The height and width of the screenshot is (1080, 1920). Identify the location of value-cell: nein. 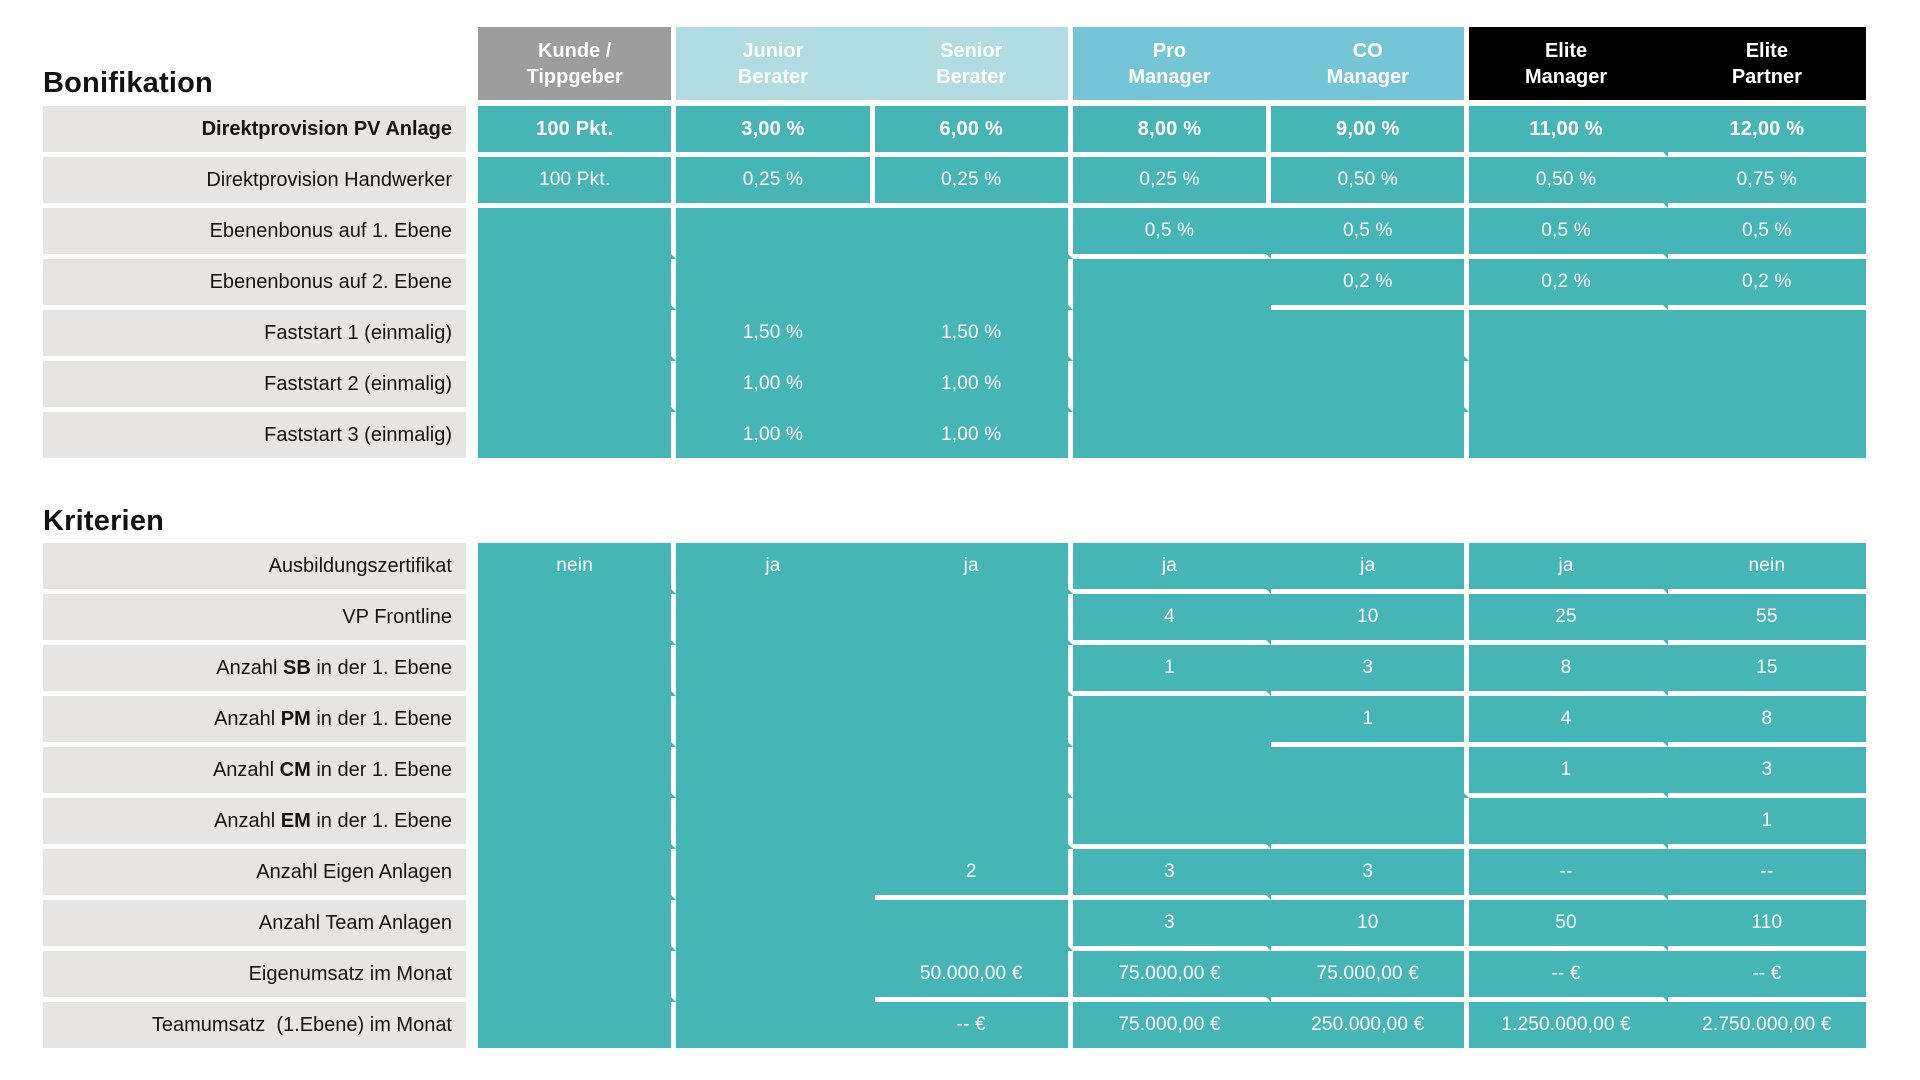
(577, 568).